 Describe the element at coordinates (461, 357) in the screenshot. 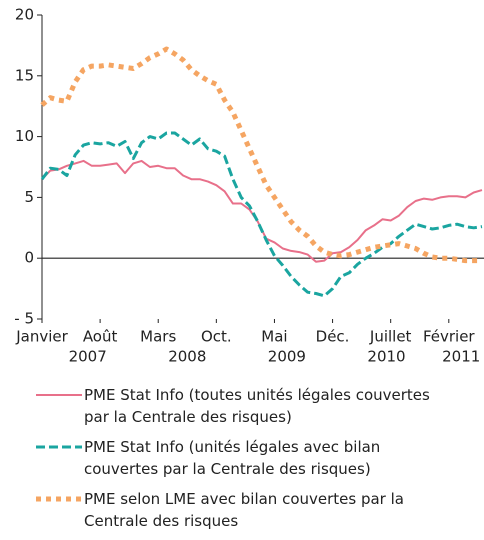

I see `year-label: 2011` at that location.